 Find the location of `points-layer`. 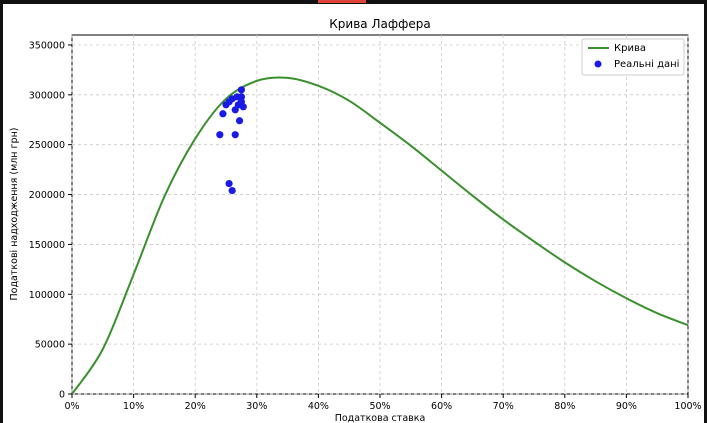

points-layer is located at coordinates (231, 140).